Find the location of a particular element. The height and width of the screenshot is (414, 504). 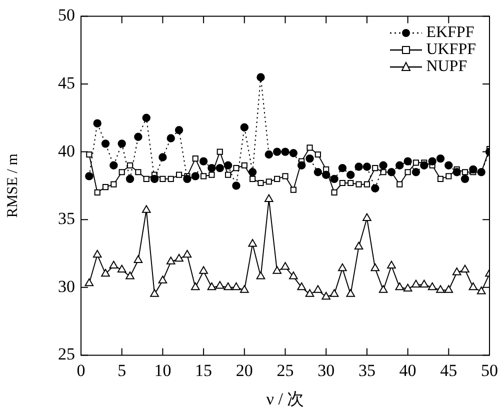

x-tick-label: 5 is located at coordinates (122, 370).